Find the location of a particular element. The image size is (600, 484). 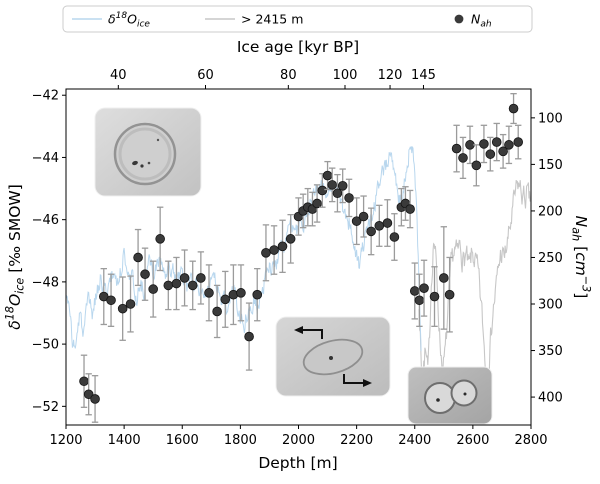

y-left-tick-label: −52 is located at coordinates (45, 407).